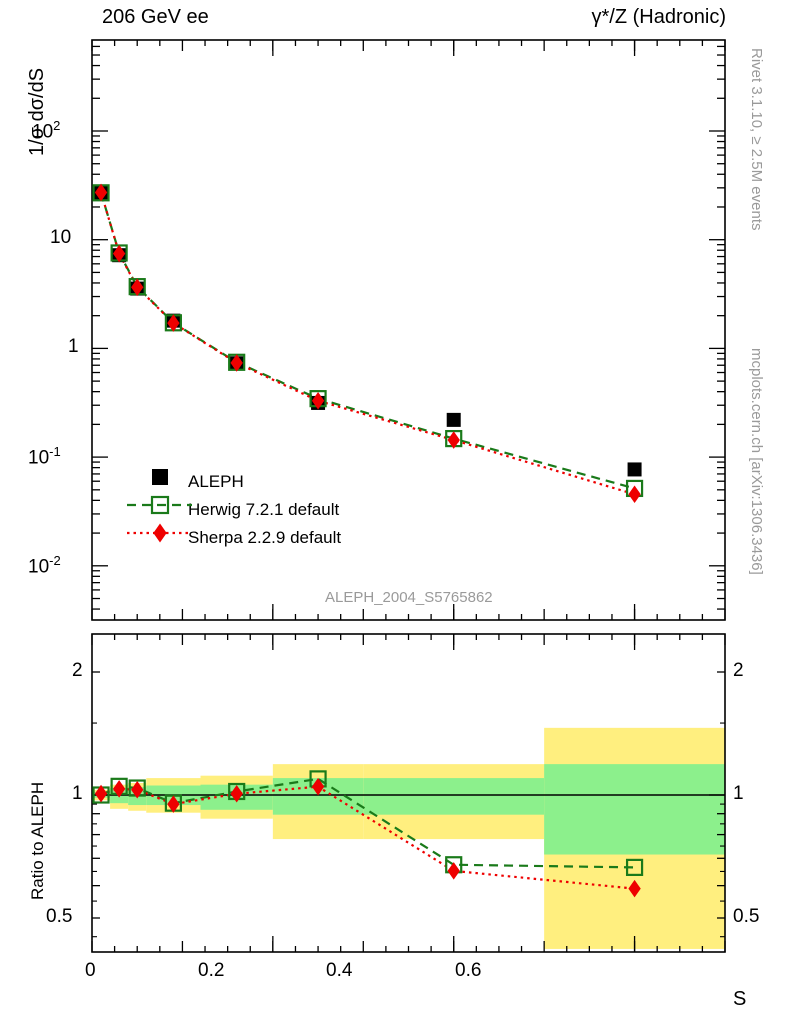 This screenshot has width=786, height=1024. What do you see at coordinates (155, 17) in the screenshot?
I see `header-left: 206 GeV ee` at bounding box center [155, 17].